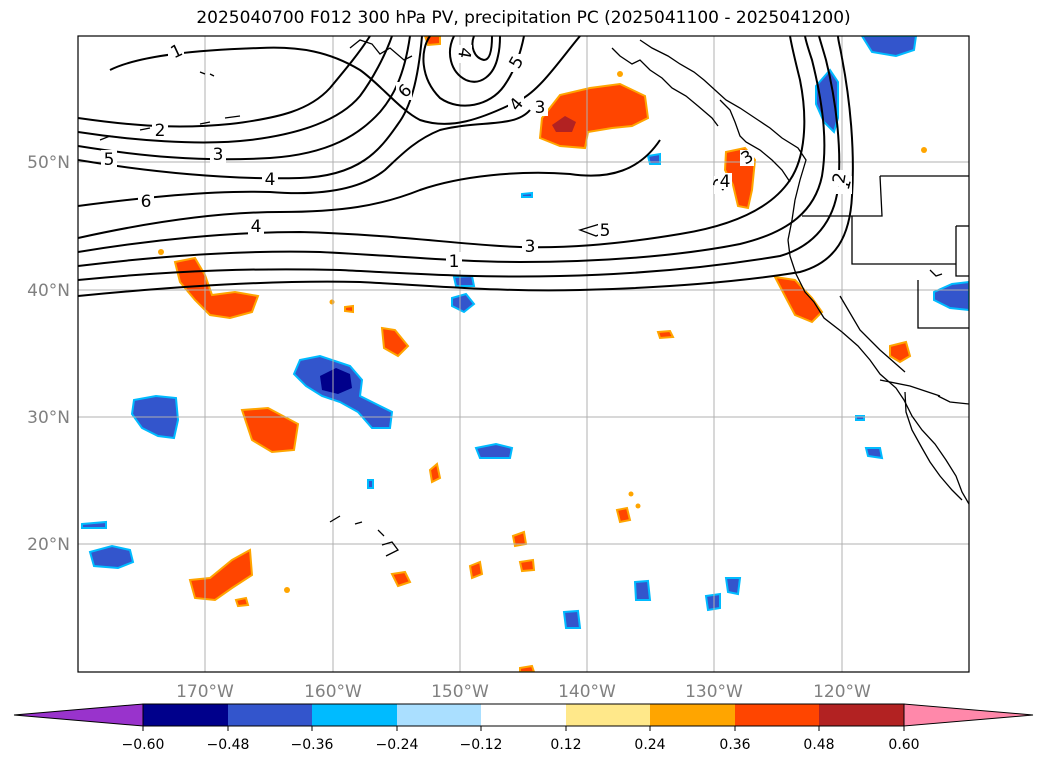  I want to click on lat-label: 40°N, so click(48, 291).